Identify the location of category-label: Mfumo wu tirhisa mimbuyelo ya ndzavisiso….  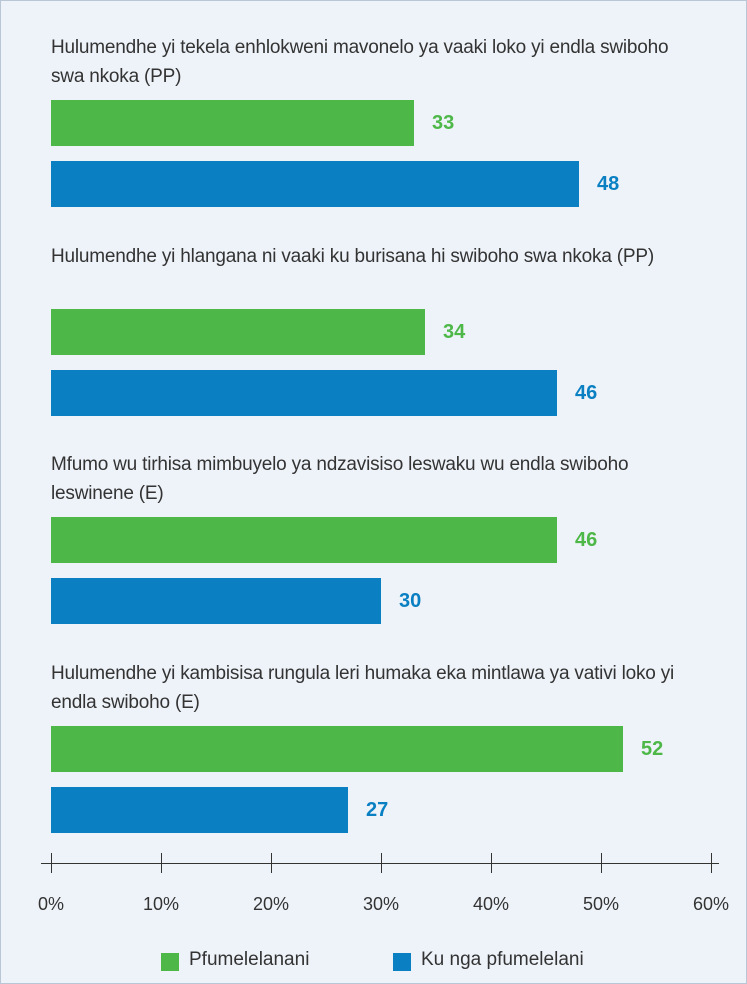
(340, 479).